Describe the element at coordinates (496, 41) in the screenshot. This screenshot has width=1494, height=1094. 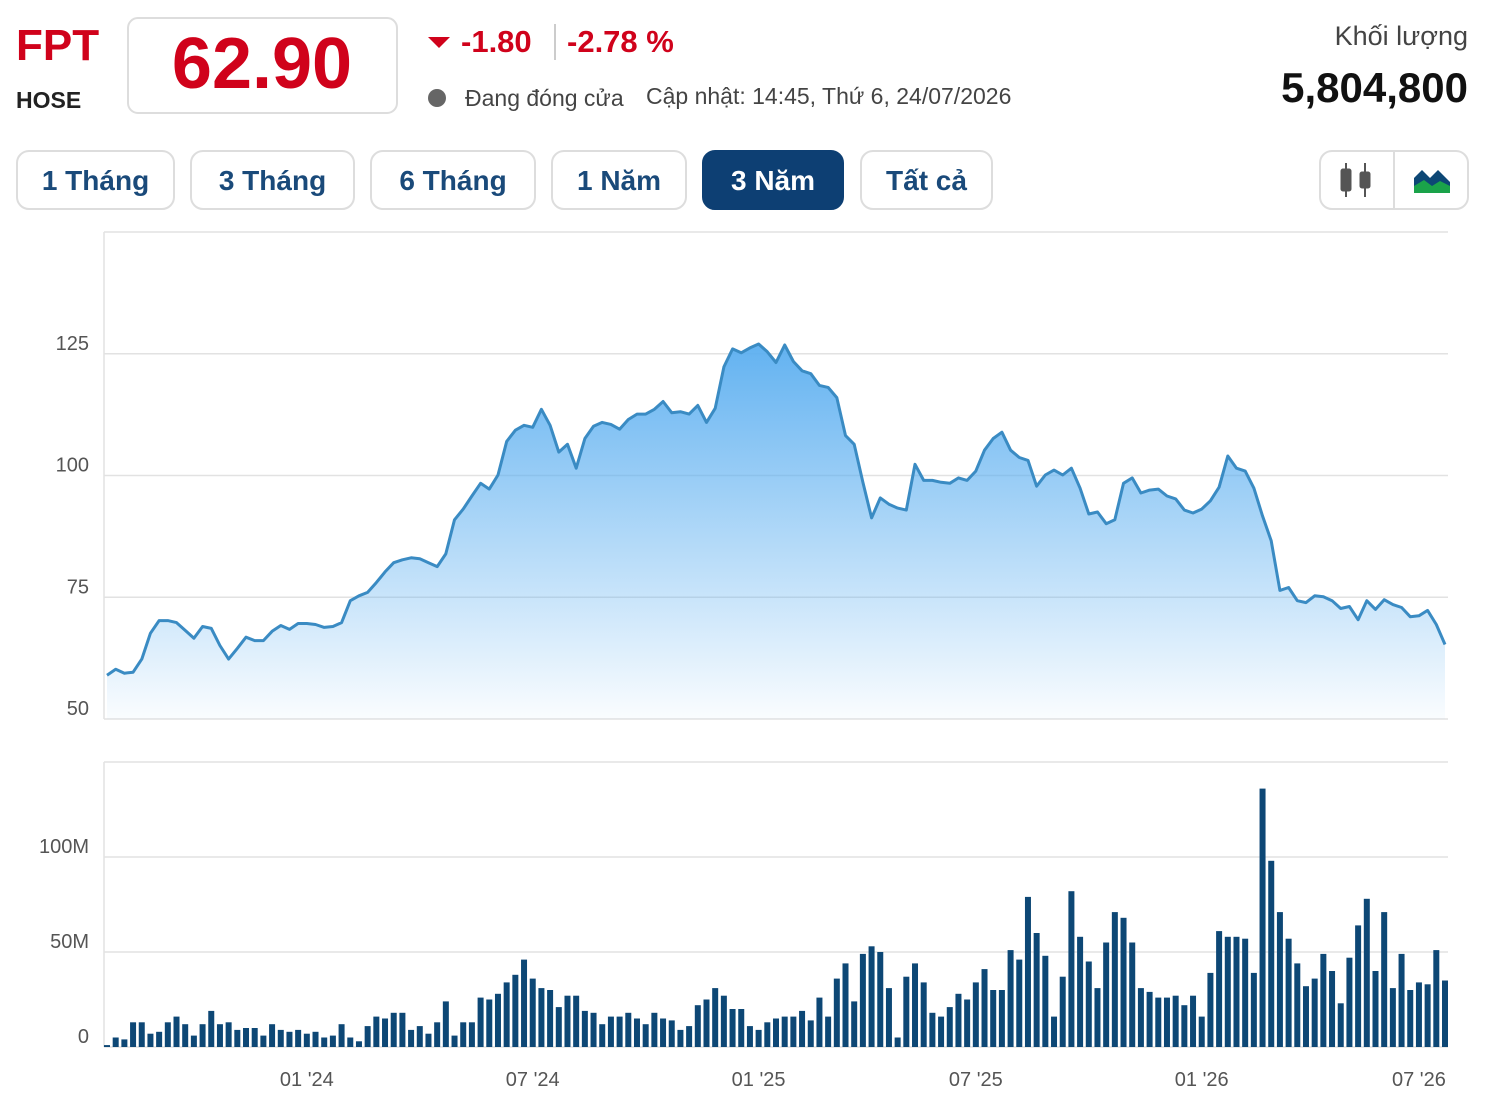
I see `change: -1.80` at that location.